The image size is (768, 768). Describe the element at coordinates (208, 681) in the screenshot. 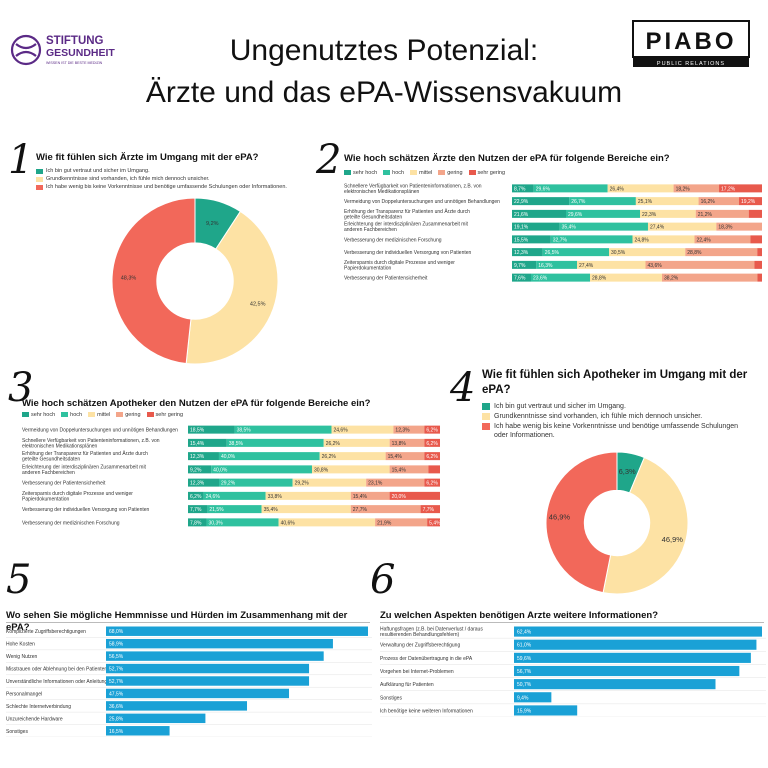

I see `bar` at that location.